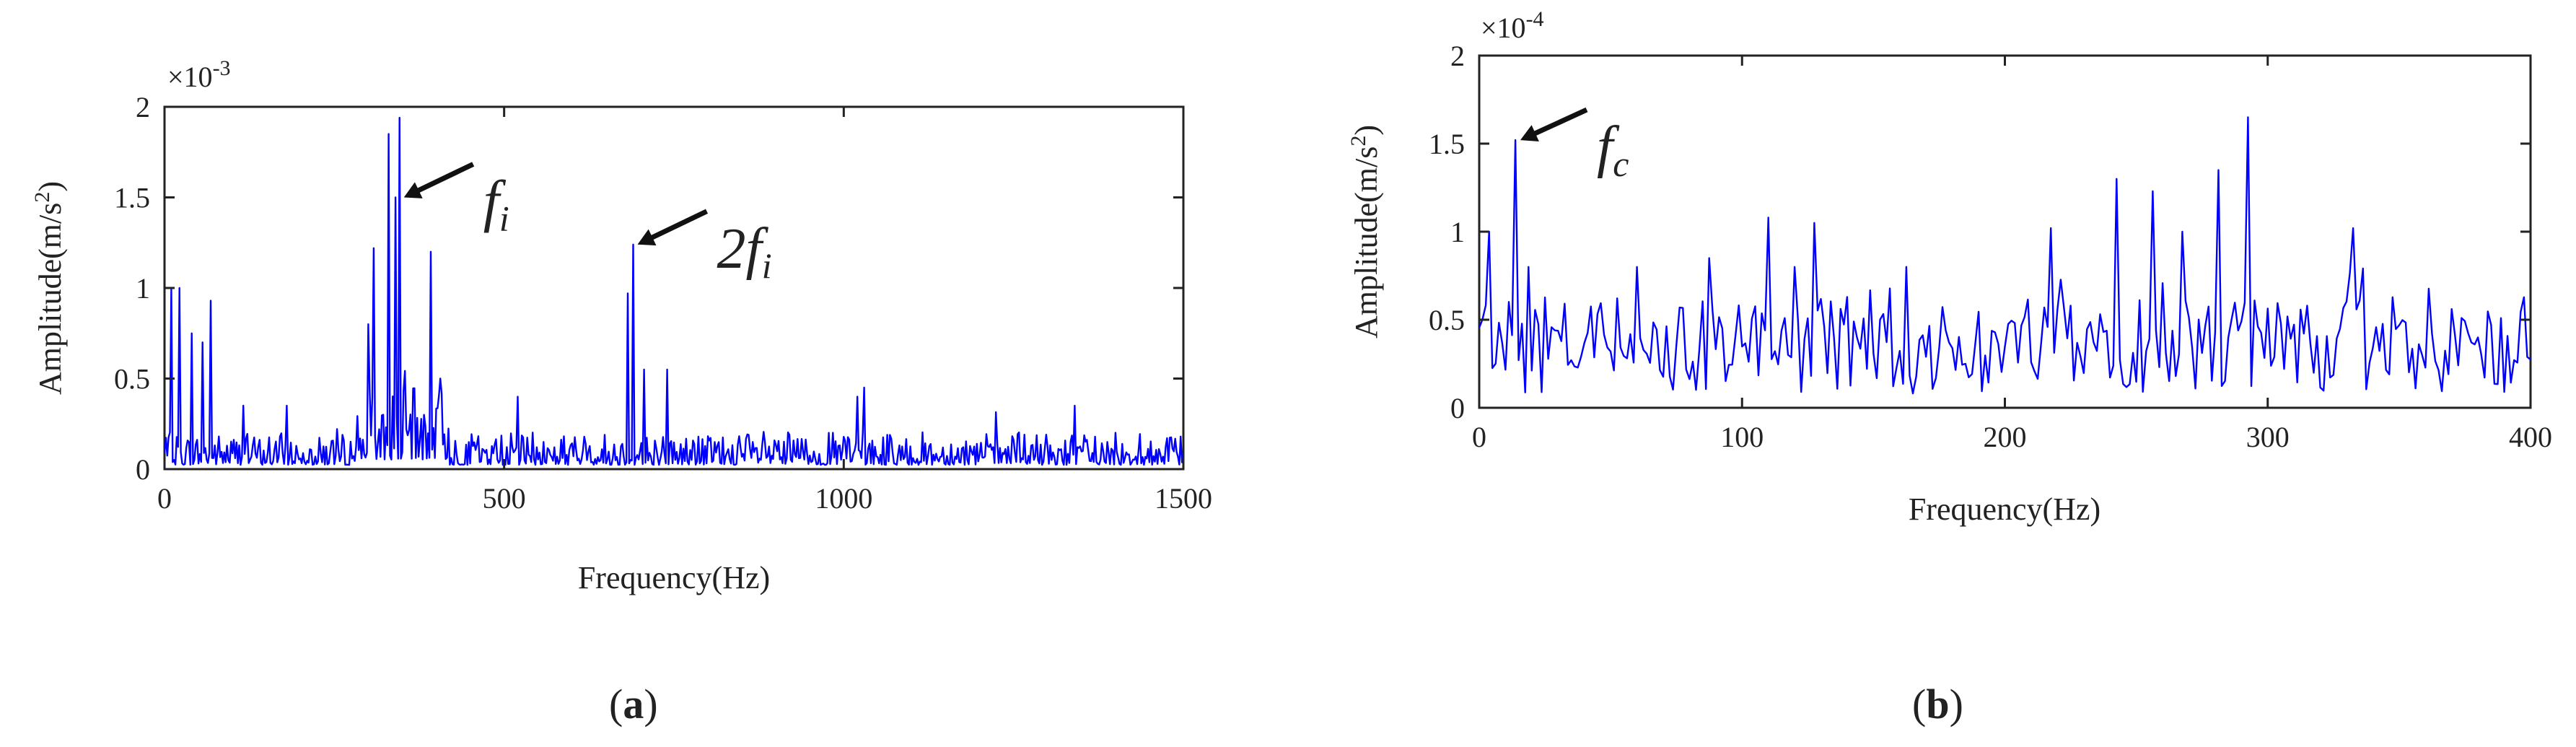  I want to click on x-axis-label-b: Frequency(Hz), so click(2004, 509).